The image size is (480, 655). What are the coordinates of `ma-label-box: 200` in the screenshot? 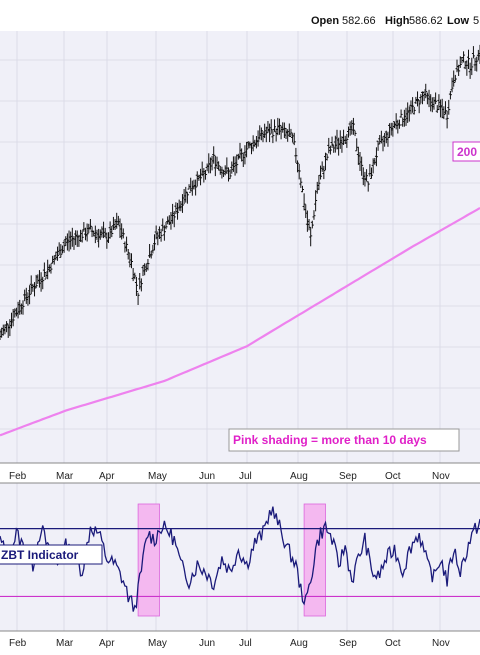 It's located at (466, 151).